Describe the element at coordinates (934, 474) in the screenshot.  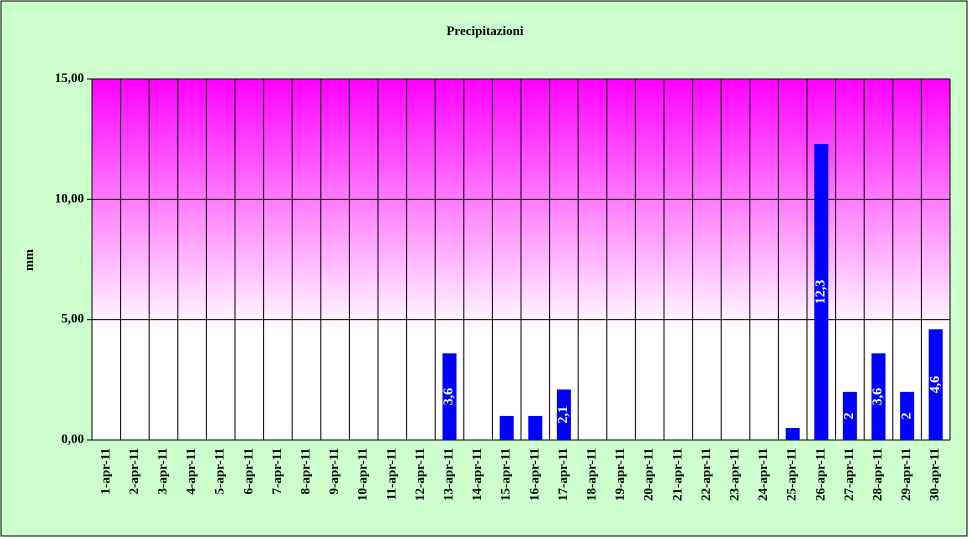
I see `x-tick-label: 30-apr-11` at that location.